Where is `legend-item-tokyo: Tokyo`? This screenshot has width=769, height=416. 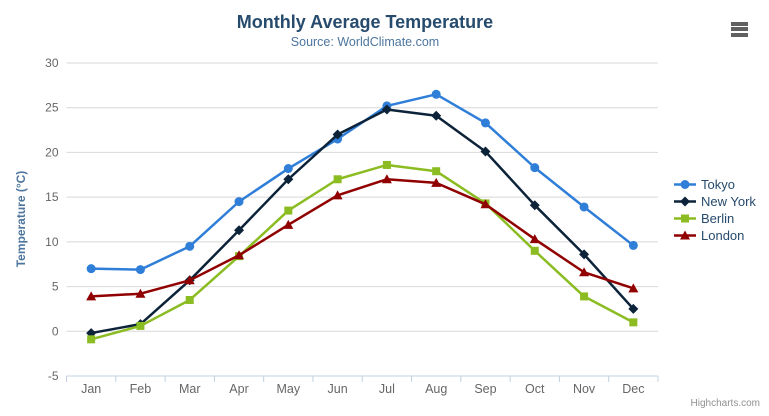
legend-item-tokyo: Tokyo is located at coordinates (715, 184).